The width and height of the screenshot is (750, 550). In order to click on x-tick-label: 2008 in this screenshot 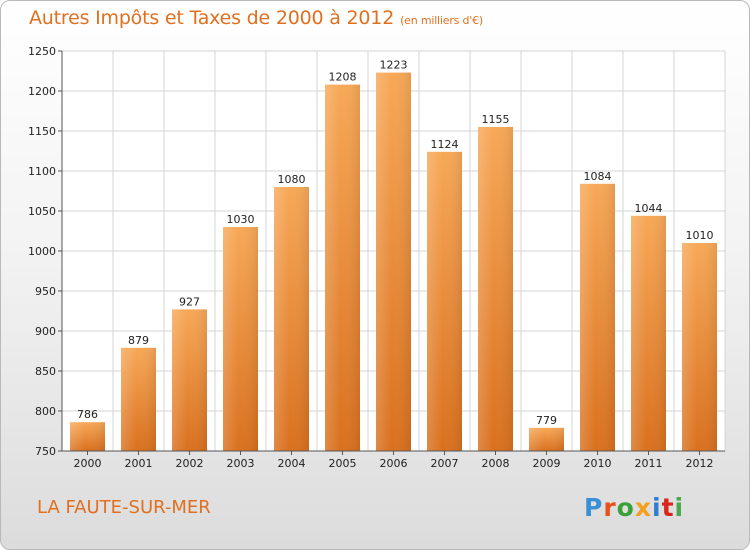, I will do `click(496, 463)`.